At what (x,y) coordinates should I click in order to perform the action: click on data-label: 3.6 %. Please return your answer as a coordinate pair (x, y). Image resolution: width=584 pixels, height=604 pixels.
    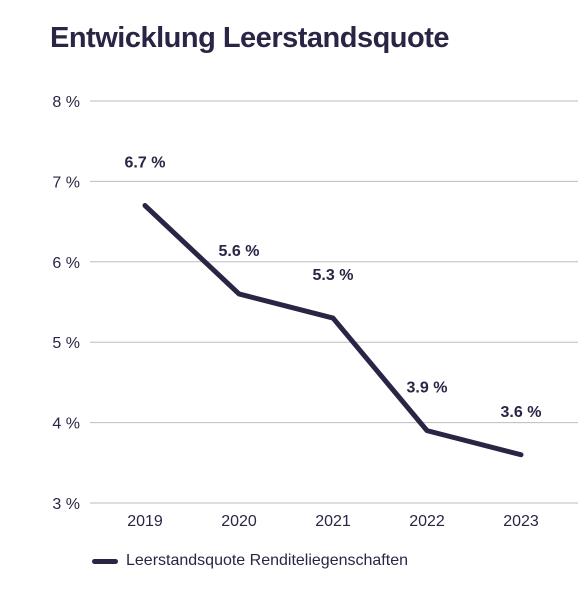
    Looking at the image, I should click on (521, 412).